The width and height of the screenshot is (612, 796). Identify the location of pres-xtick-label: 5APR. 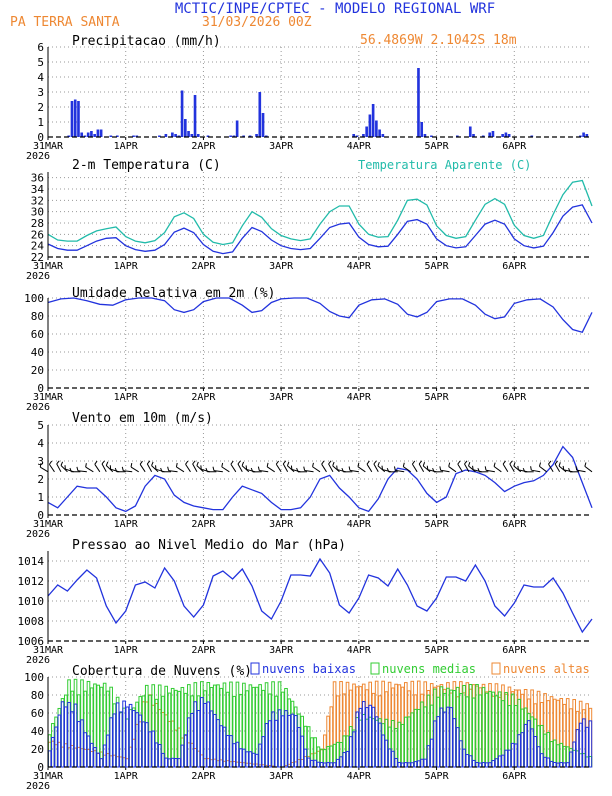
(437, 650).